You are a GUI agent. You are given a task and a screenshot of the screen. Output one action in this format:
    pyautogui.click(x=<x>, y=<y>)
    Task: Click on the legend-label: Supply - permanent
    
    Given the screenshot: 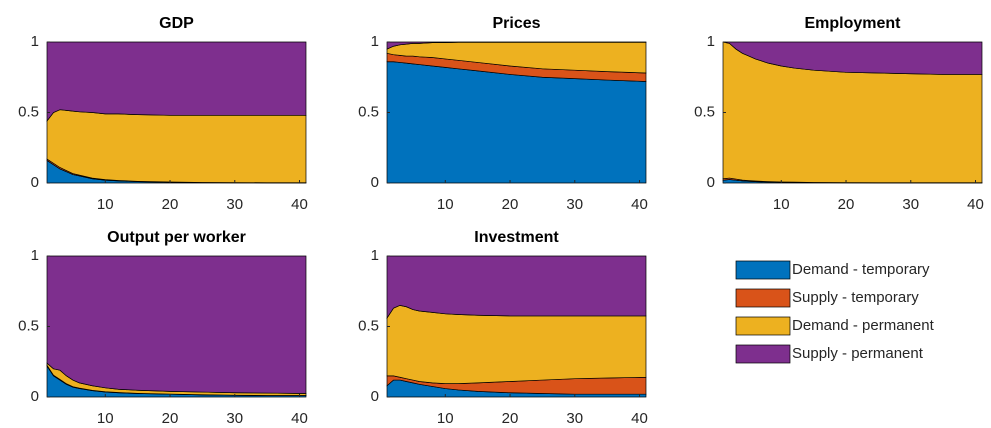 What is the action you would take?
    pyautogui.click(x=858, y=353)
    